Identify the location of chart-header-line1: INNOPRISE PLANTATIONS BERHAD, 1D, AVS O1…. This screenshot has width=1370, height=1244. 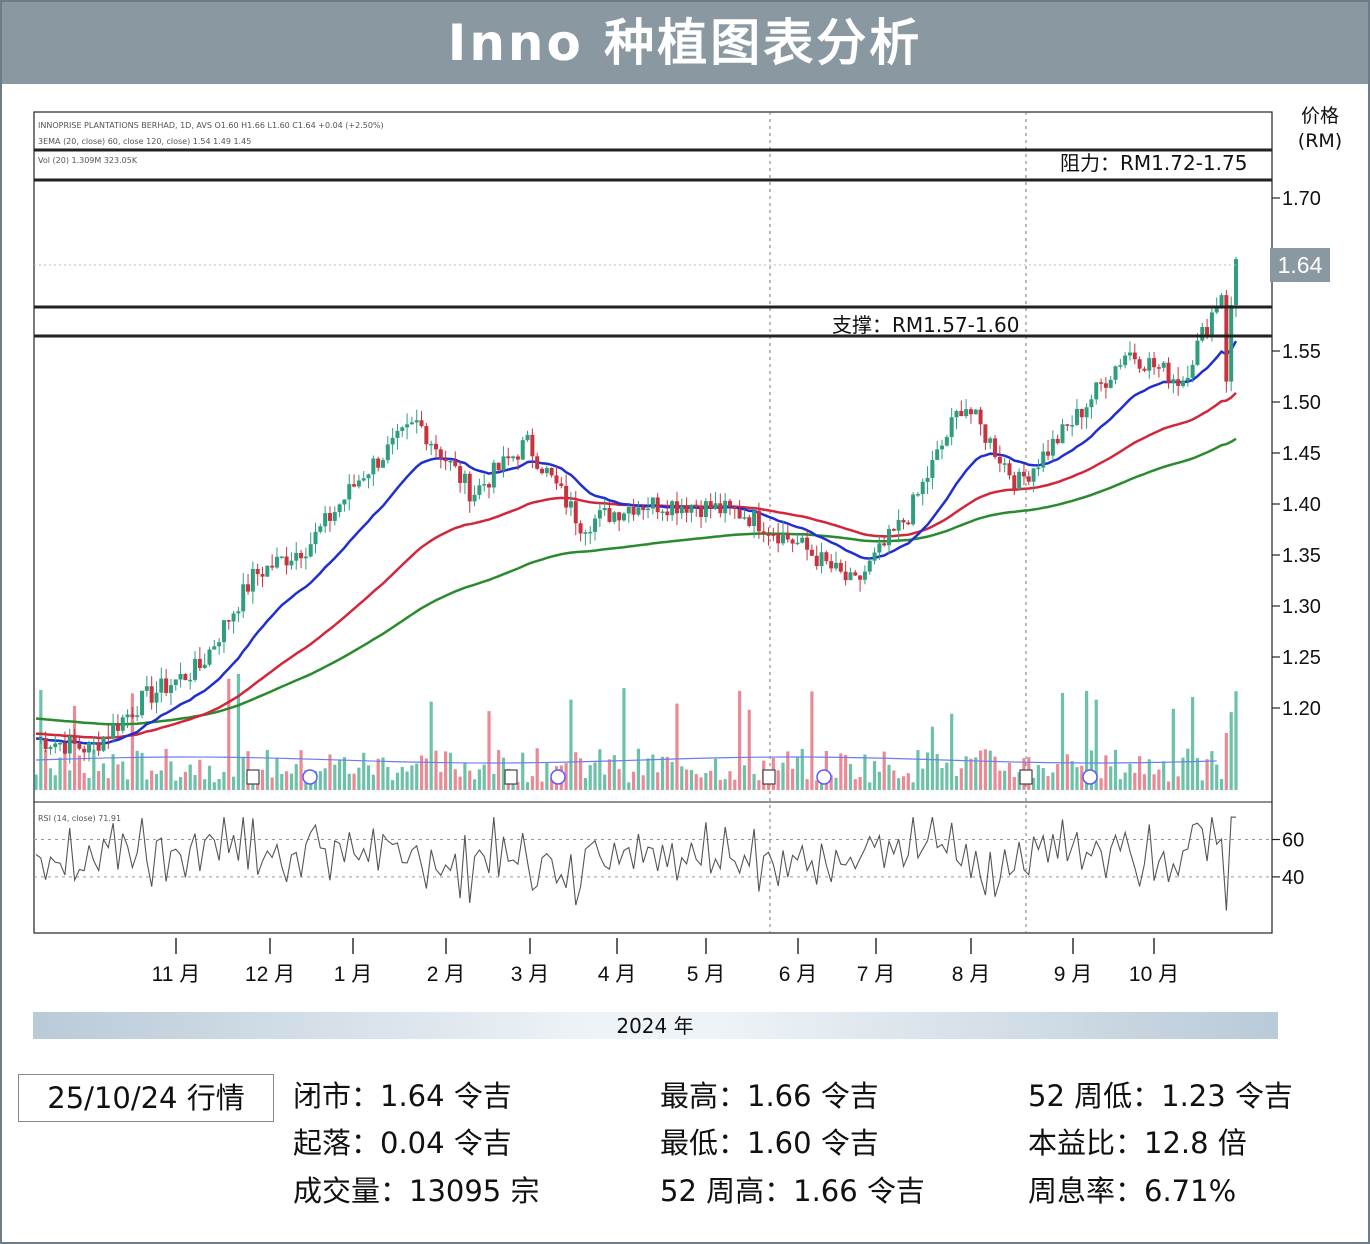
(211, 125).